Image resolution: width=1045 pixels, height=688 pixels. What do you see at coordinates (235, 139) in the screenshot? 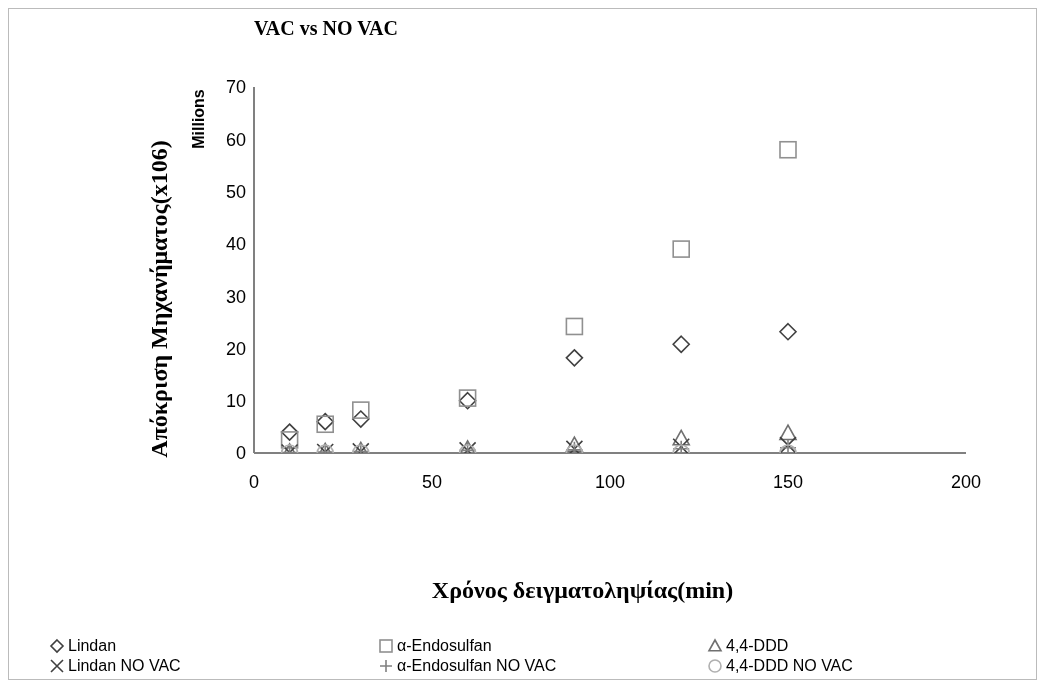
I see `y-tick-label: 60` at bounding box center [235, 139].